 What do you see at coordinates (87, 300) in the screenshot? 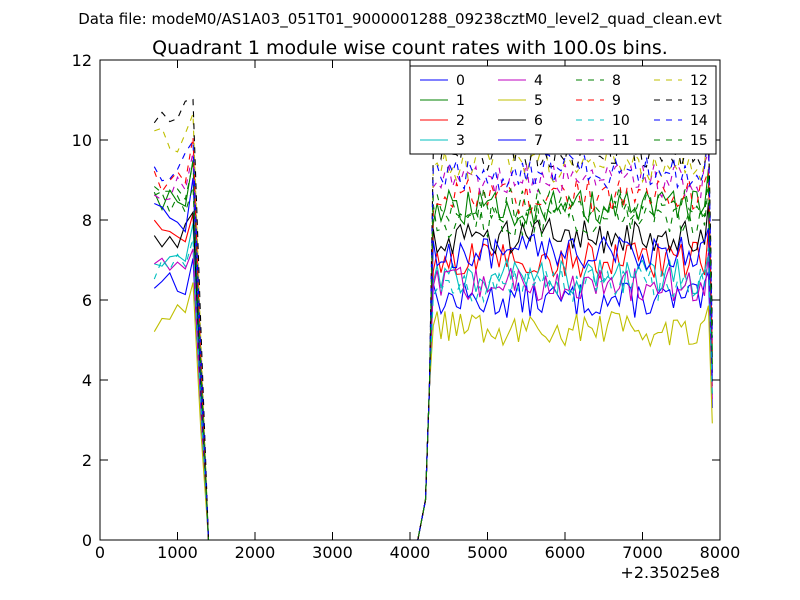
I see `y-tick-label: 6` at bounding box center [87, 300].